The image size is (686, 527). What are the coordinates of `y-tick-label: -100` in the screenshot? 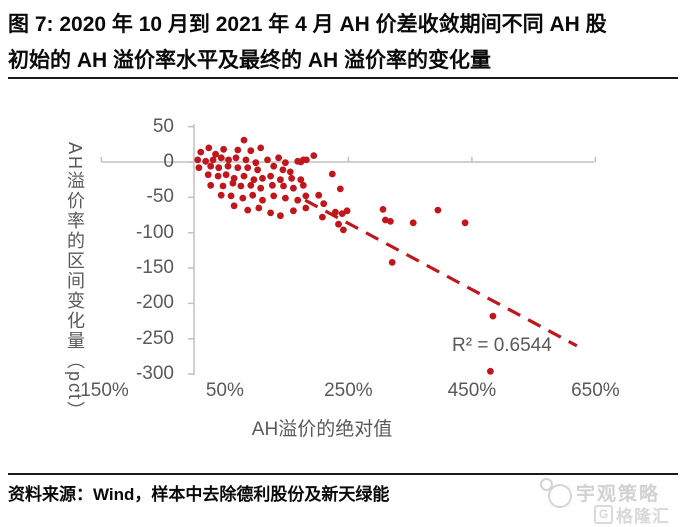 It's located at (154, 232).